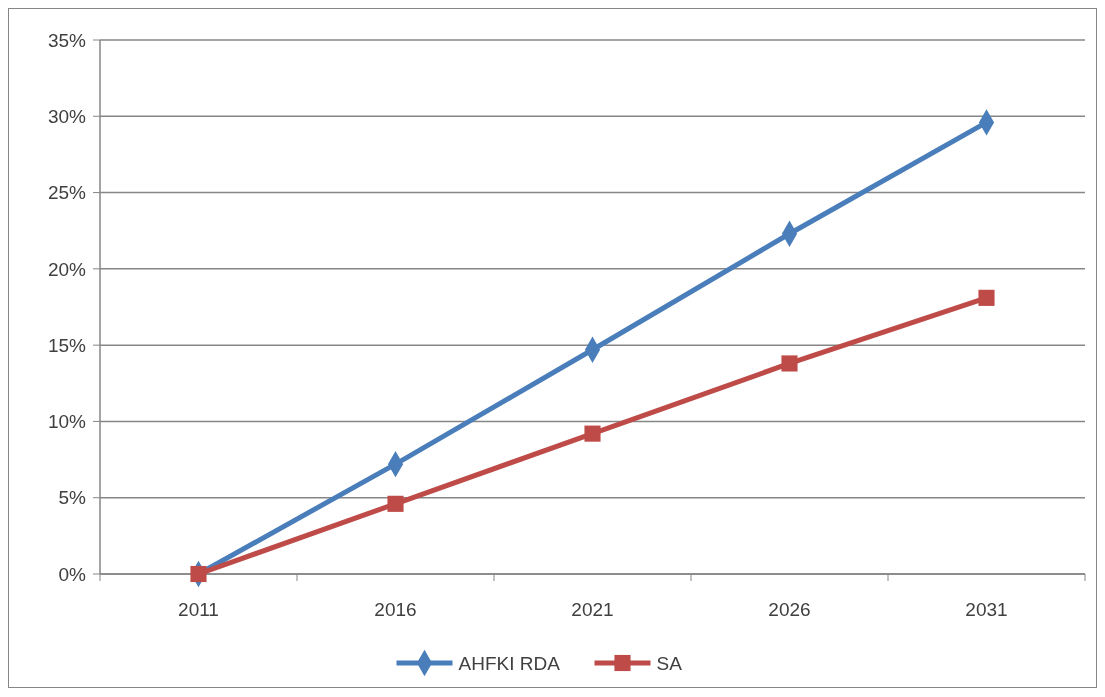 This screenshot has height=697, width=1105. What do you see at coordinates (67, 193) in the screenshot?
I see `y-tick-label: 25%` at bounding box center [67, 193].